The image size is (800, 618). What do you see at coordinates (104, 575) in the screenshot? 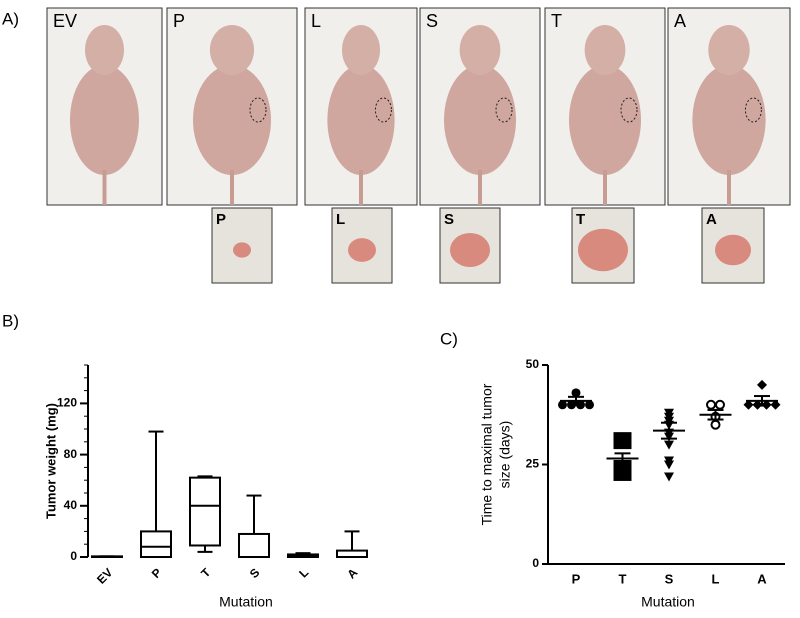
I see `x-tick-label: EV` at bounding box center [104, 575].